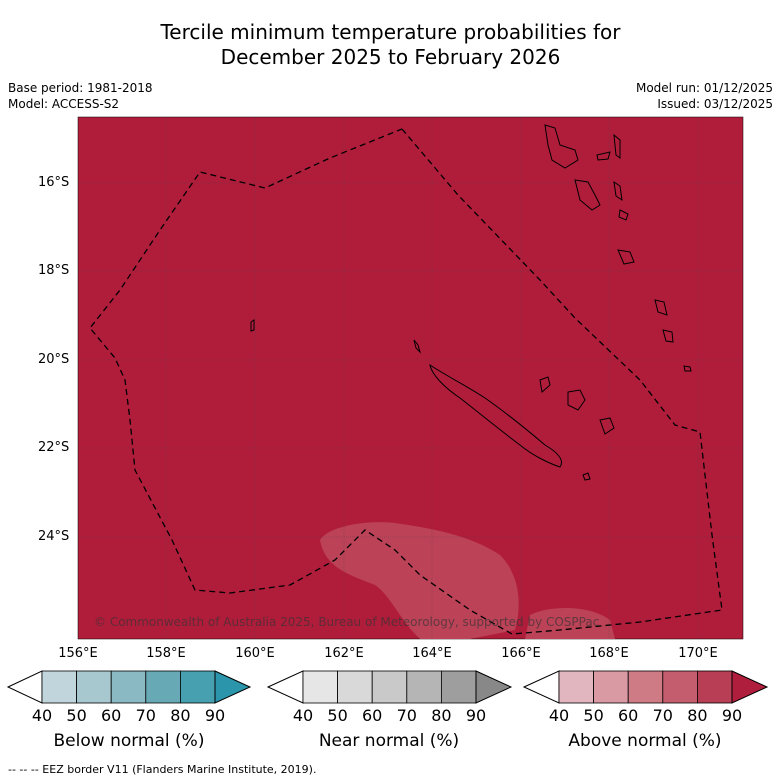 This screenshot has height=781, width=781. Describe the element at coordinates (559, 715) in the screenshot. I see `cb3-tick: 40` at that location.